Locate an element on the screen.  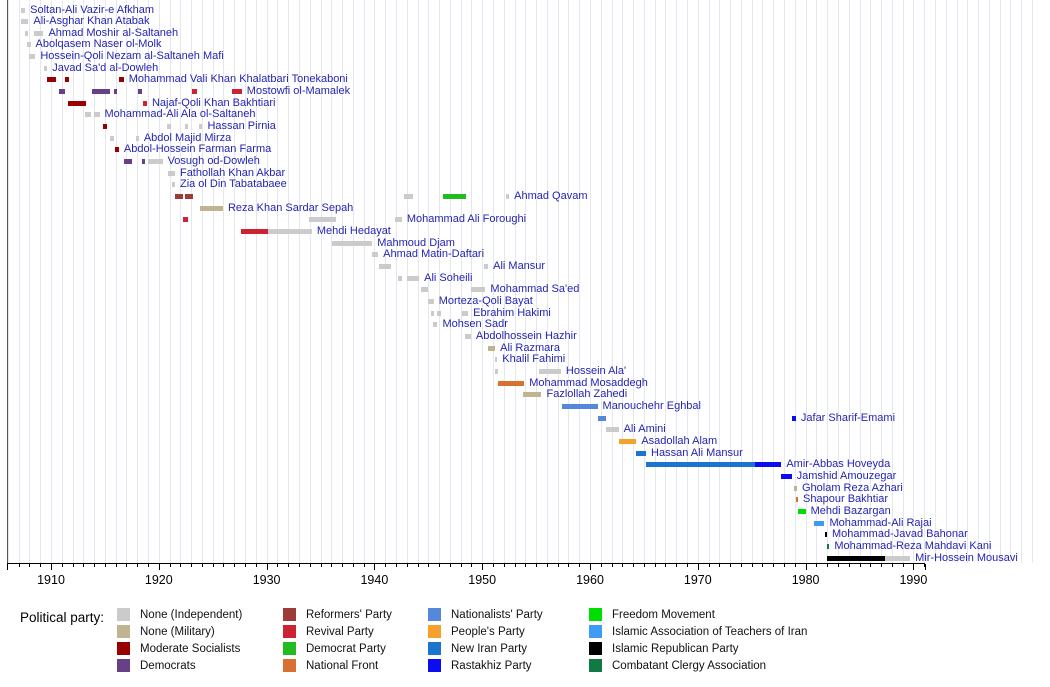
pm-name-label: Morteza-Qoli Bayat is located at coordinates (485, 301).